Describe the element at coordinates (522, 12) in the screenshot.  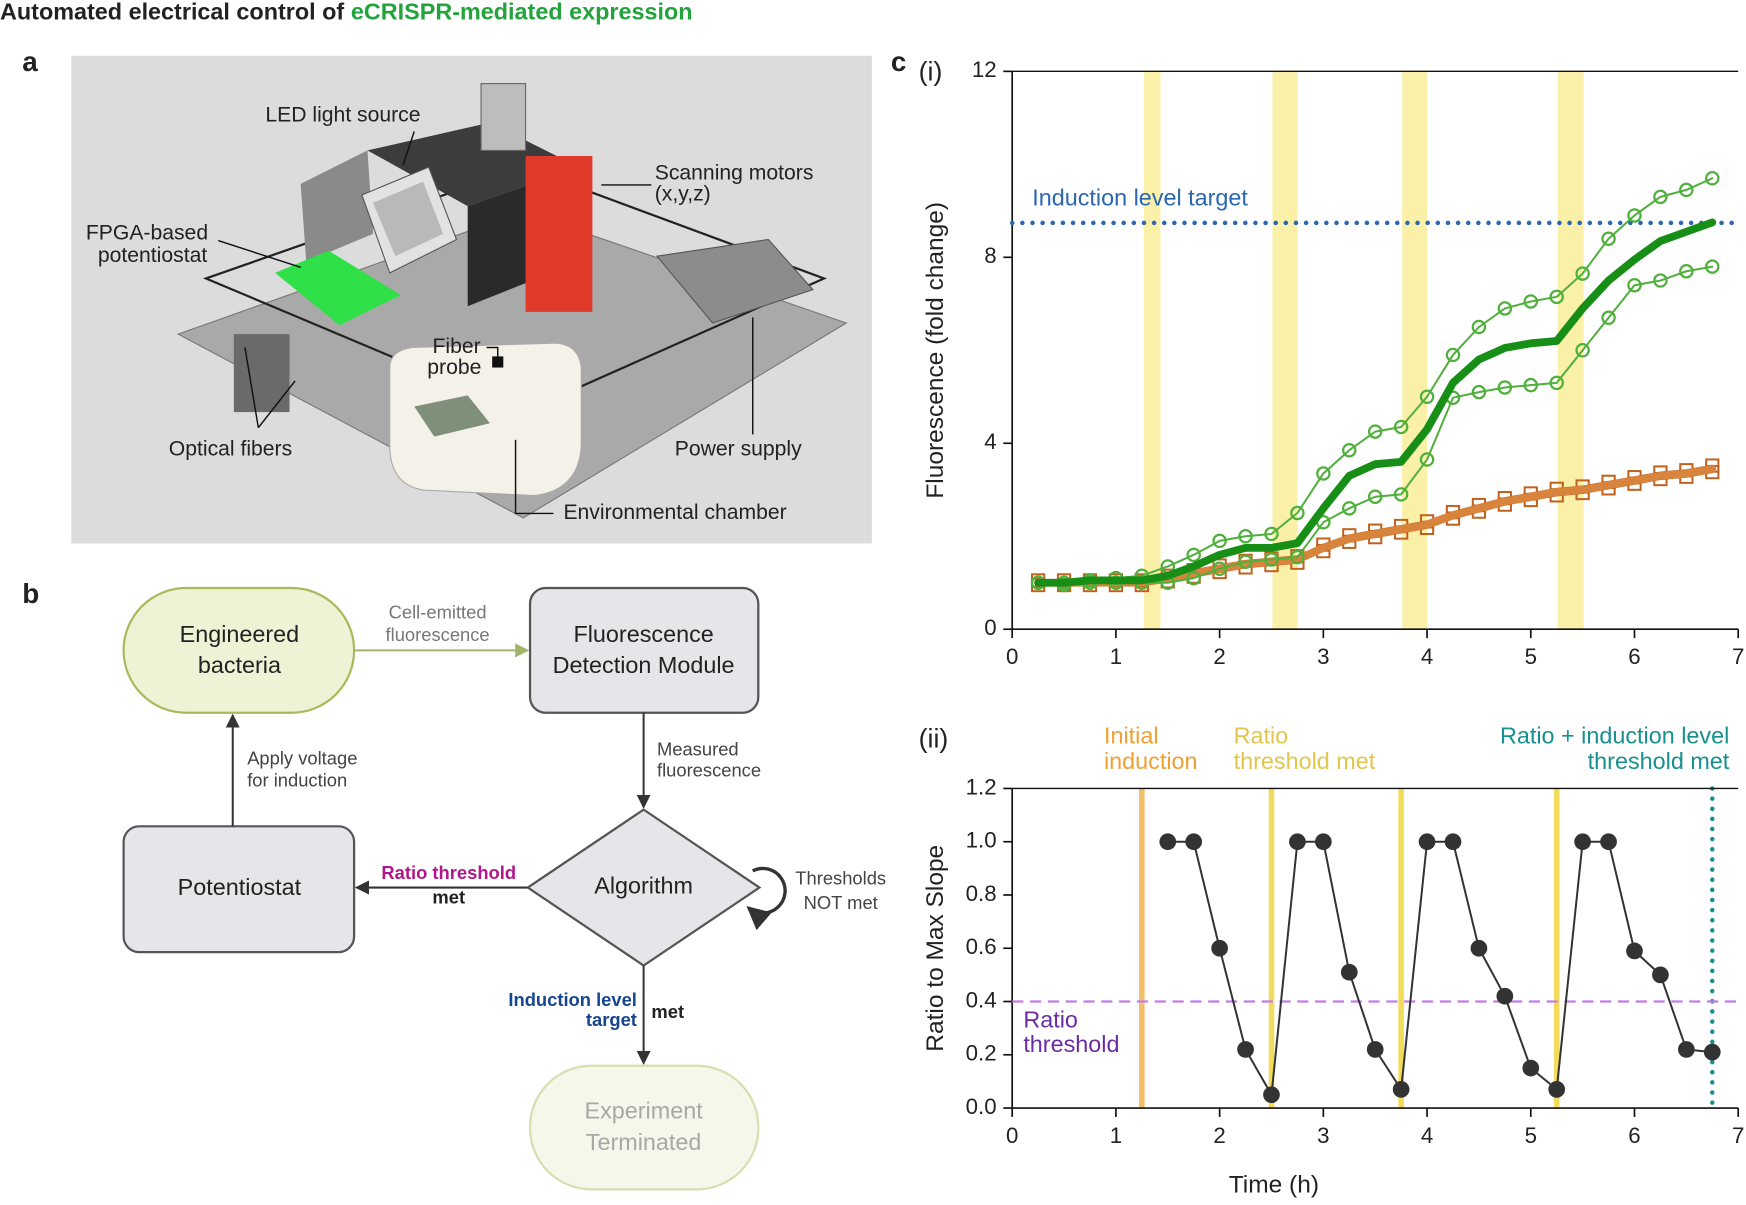
I see `title-highlight: eCRISPR-mediated expression` at that location.